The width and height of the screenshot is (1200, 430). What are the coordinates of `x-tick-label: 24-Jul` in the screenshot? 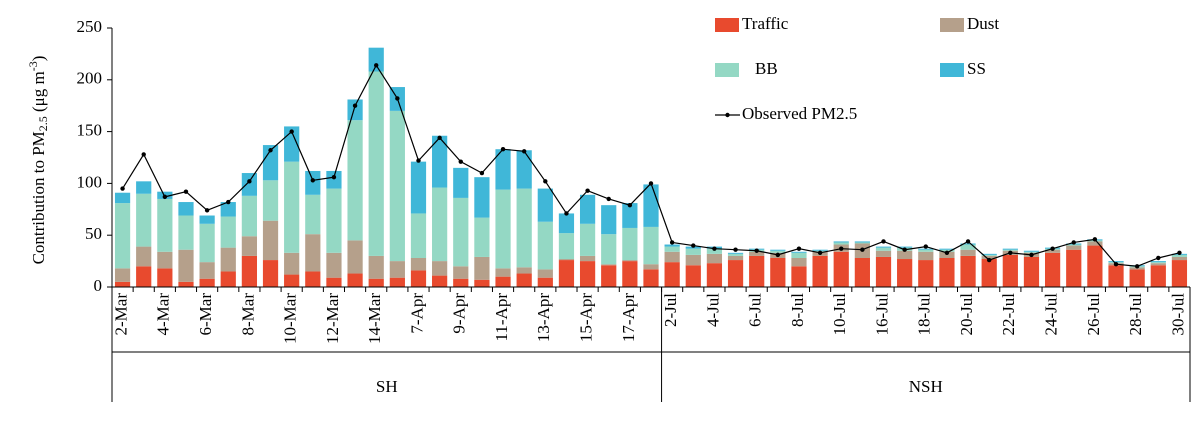 It's located at (1051, 314).